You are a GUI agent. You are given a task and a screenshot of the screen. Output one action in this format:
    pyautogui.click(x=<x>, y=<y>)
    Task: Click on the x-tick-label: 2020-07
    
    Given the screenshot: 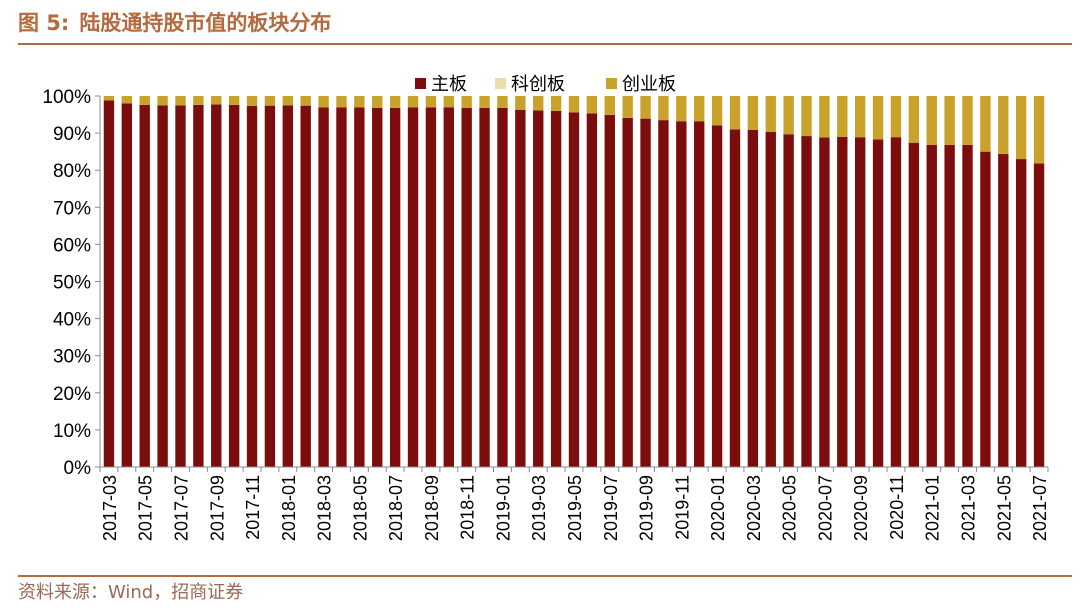 What is the action you would take?
    pyautogui.click(x=825, y=508)
    